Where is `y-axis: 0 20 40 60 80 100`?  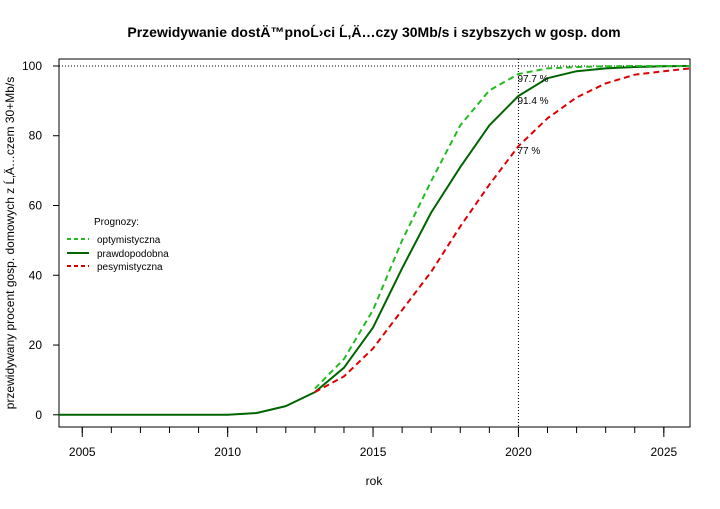
y-axis: 0 20 40 60 80 100 is located at coordinates (40, 240).